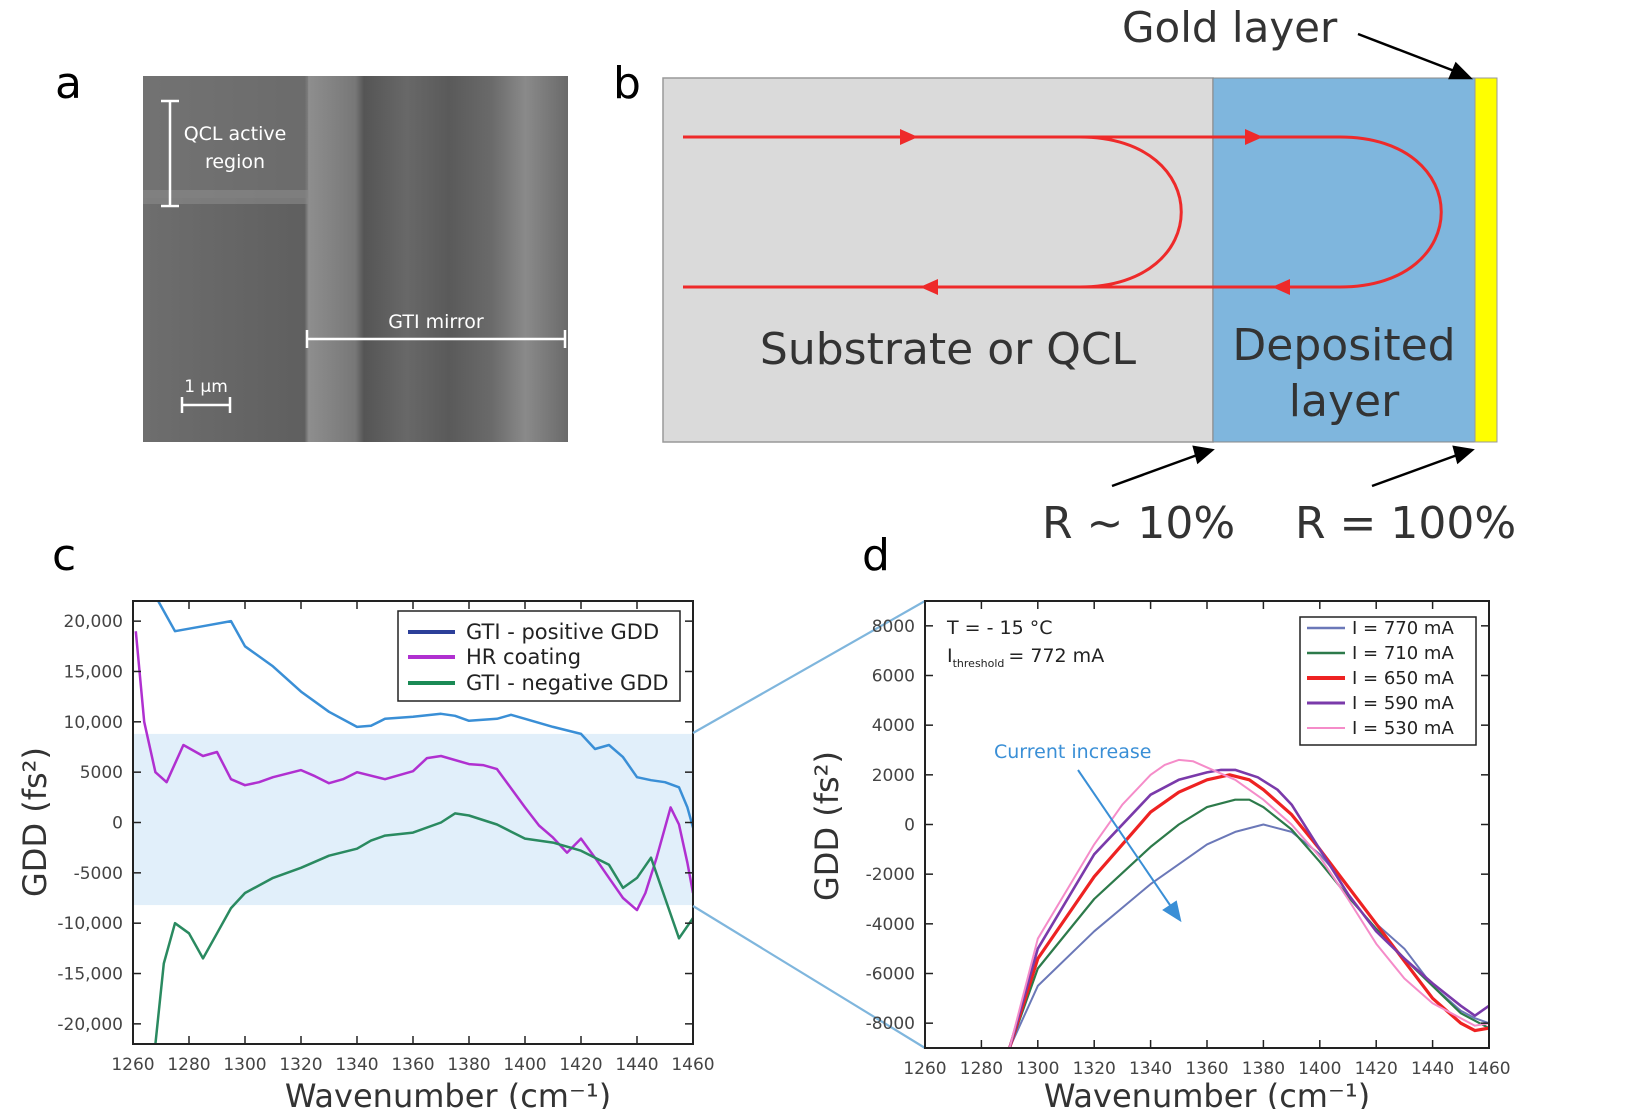 The width and height of the screenshot is (1632, 1109). I want to click on substrate-label: Substrate or QCL, so click(948, 349).